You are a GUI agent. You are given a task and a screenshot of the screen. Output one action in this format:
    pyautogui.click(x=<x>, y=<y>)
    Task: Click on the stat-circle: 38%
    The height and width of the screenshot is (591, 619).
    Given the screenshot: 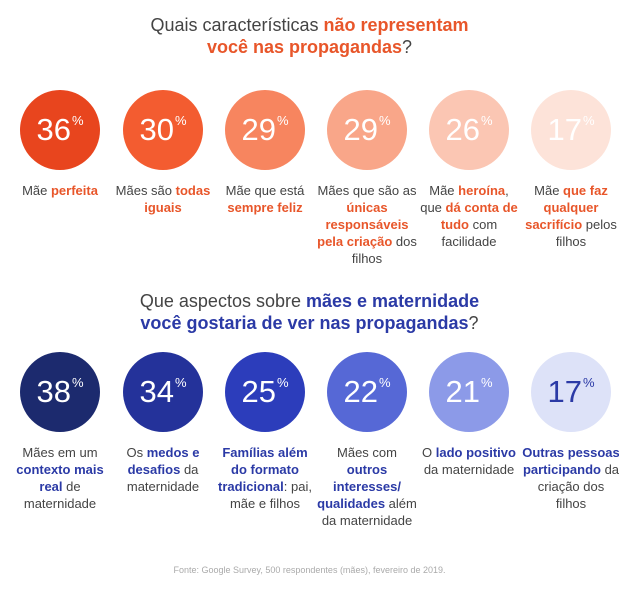 What is the action you would take?
    pyautogui.click(x=60, y=392)
    